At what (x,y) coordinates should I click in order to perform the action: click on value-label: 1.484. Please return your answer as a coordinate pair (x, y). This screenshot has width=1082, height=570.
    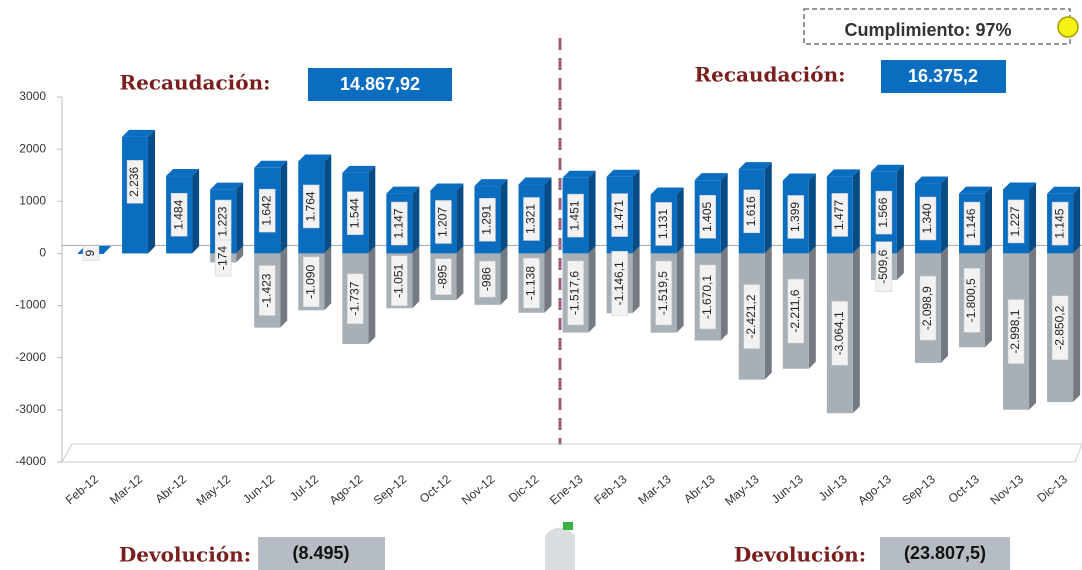
    Looking at the image, I should click on (178, 214).